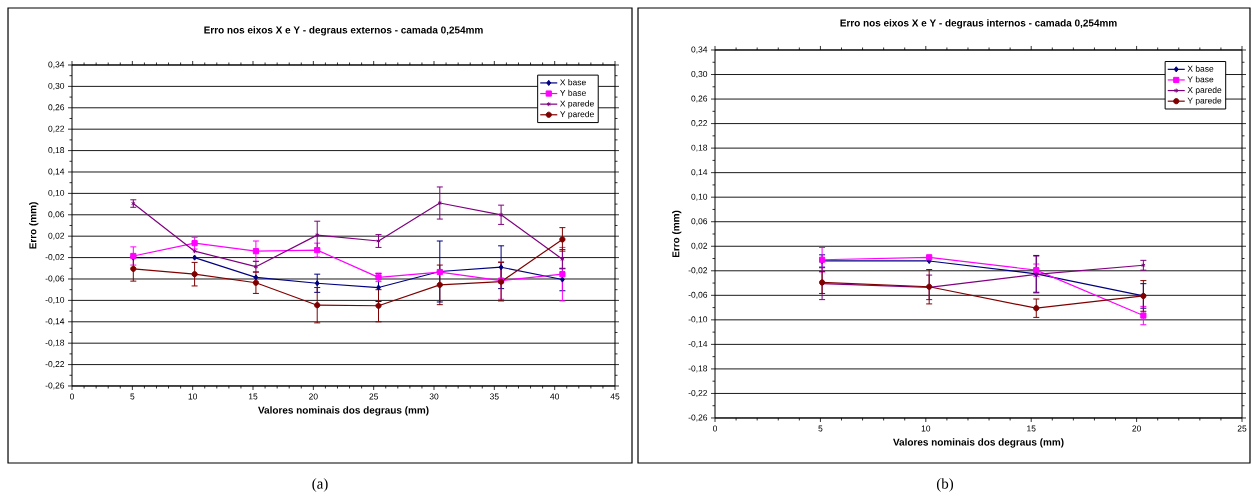  Describe the element at coordinates (978, 24) in the screenshot. I see `chart-title: Erro nos eixos X e Y - degraus internos - camada 0,254mm` at that location.